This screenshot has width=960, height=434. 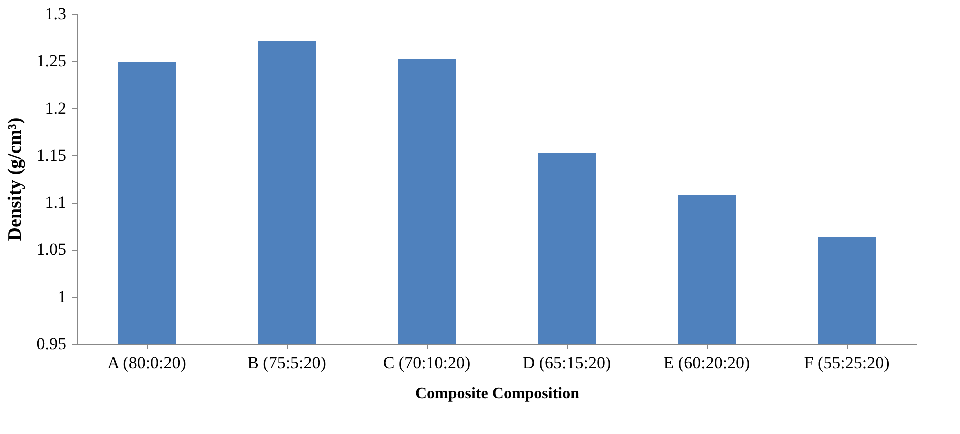 What do you see at coordinates (15, 180) in the screenshot?
I see `y-axis-title: Density (g/cm³)` at bounding box center [15, 180].